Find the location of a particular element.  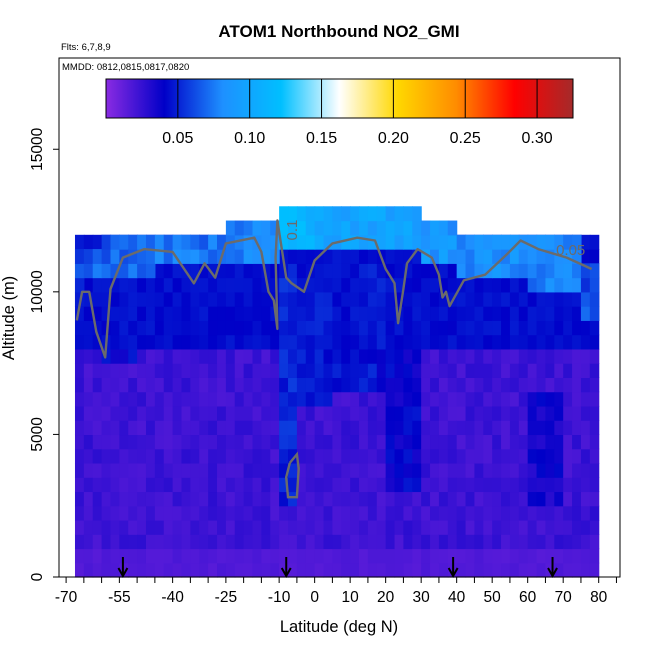

colorbar-tick-label: 0.20 is located at coordinates (393, 138).